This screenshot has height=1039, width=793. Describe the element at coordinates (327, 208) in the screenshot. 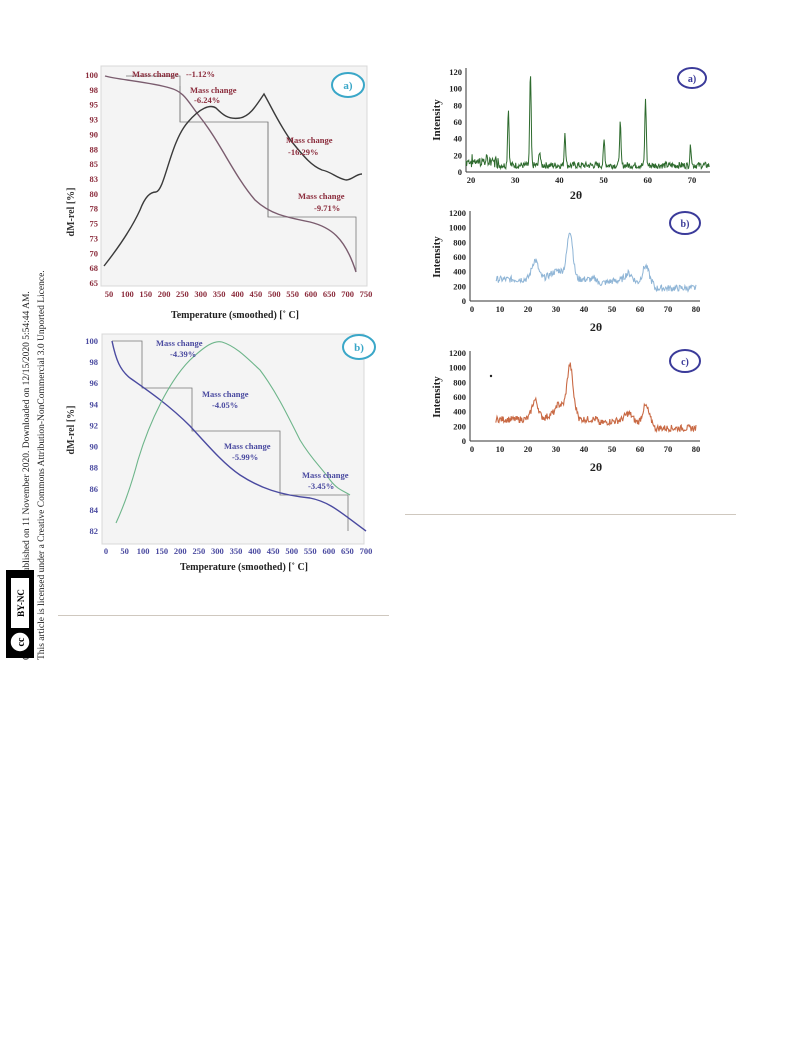

I see `tga-a-annotation-4-value: -9.71%` at that location.